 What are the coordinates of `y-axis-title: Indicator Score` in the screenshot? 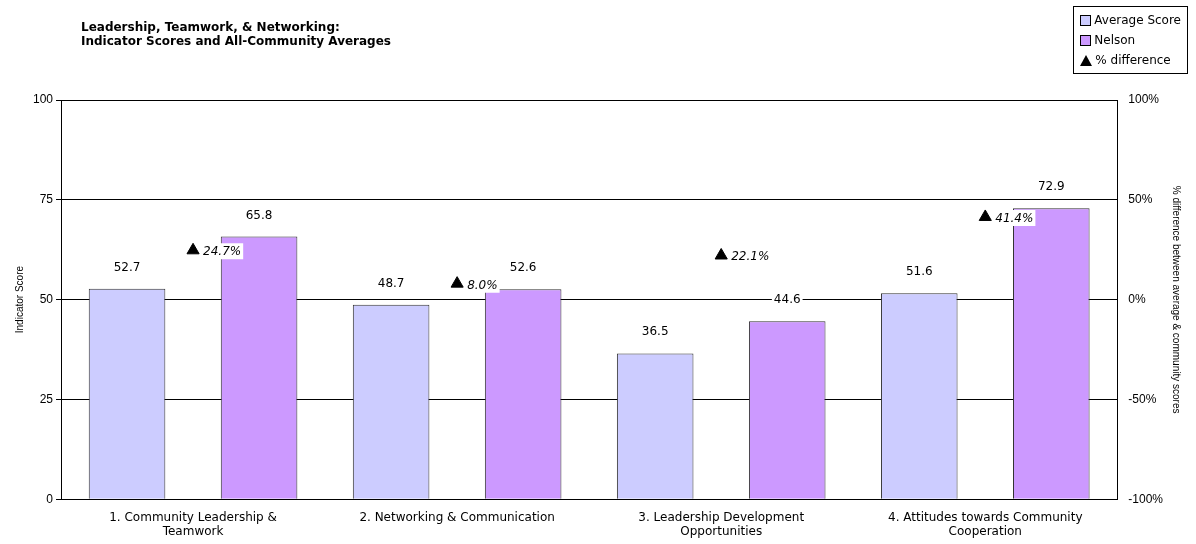 It's located at (19, 299).